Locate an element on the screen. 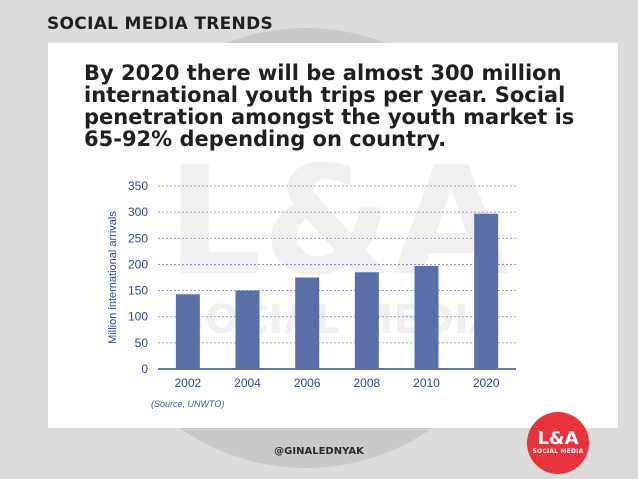  y-axis-label: Million international arrivals is located at coordinates (113, 277).